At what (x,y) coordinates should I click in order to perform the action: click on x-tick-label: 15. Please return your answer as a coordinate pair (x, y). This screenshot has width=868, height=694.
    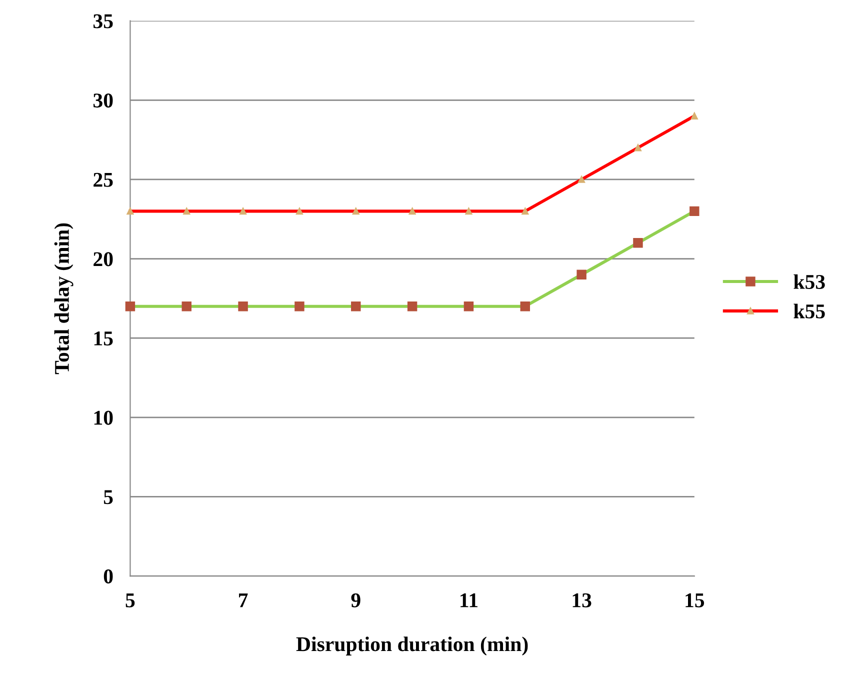
    Looking at the image, I should click on (695, 600).